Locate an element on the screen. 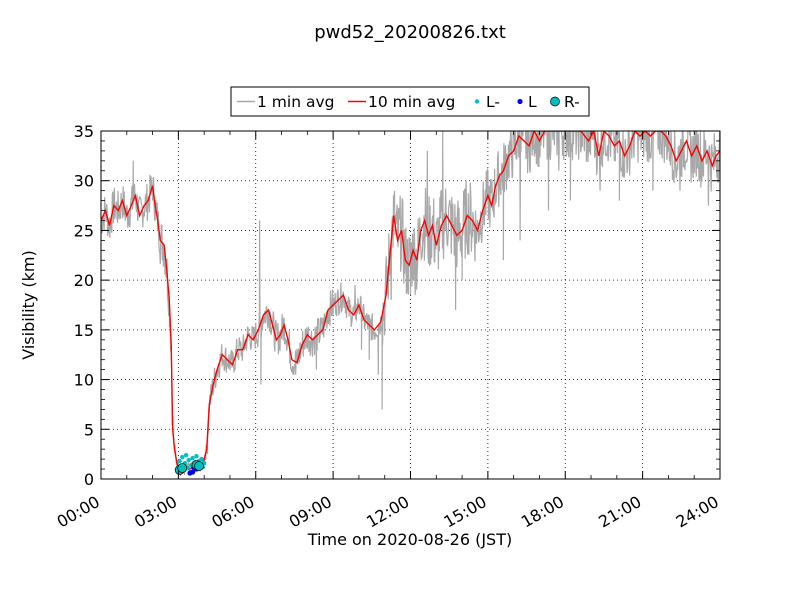 The image size is (800, 600). legend-label-r-minus: R- is located at coordinates (572, 102).